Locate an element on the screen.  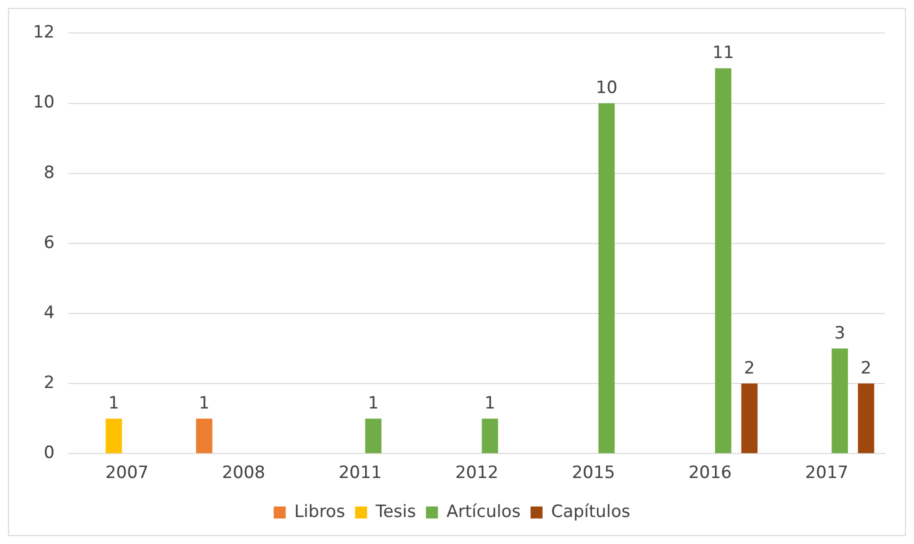
data-label: 3 is located at coordinates (840, 333).